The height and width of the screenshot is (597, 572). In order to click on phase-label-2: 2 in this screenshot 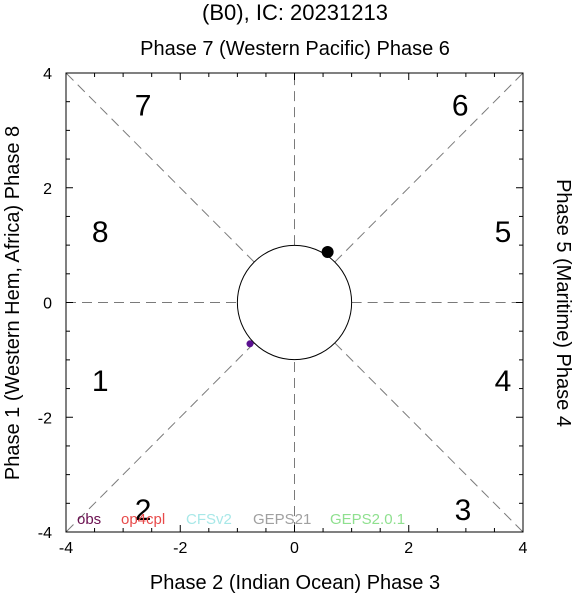, I will do `click(143, 510)`.